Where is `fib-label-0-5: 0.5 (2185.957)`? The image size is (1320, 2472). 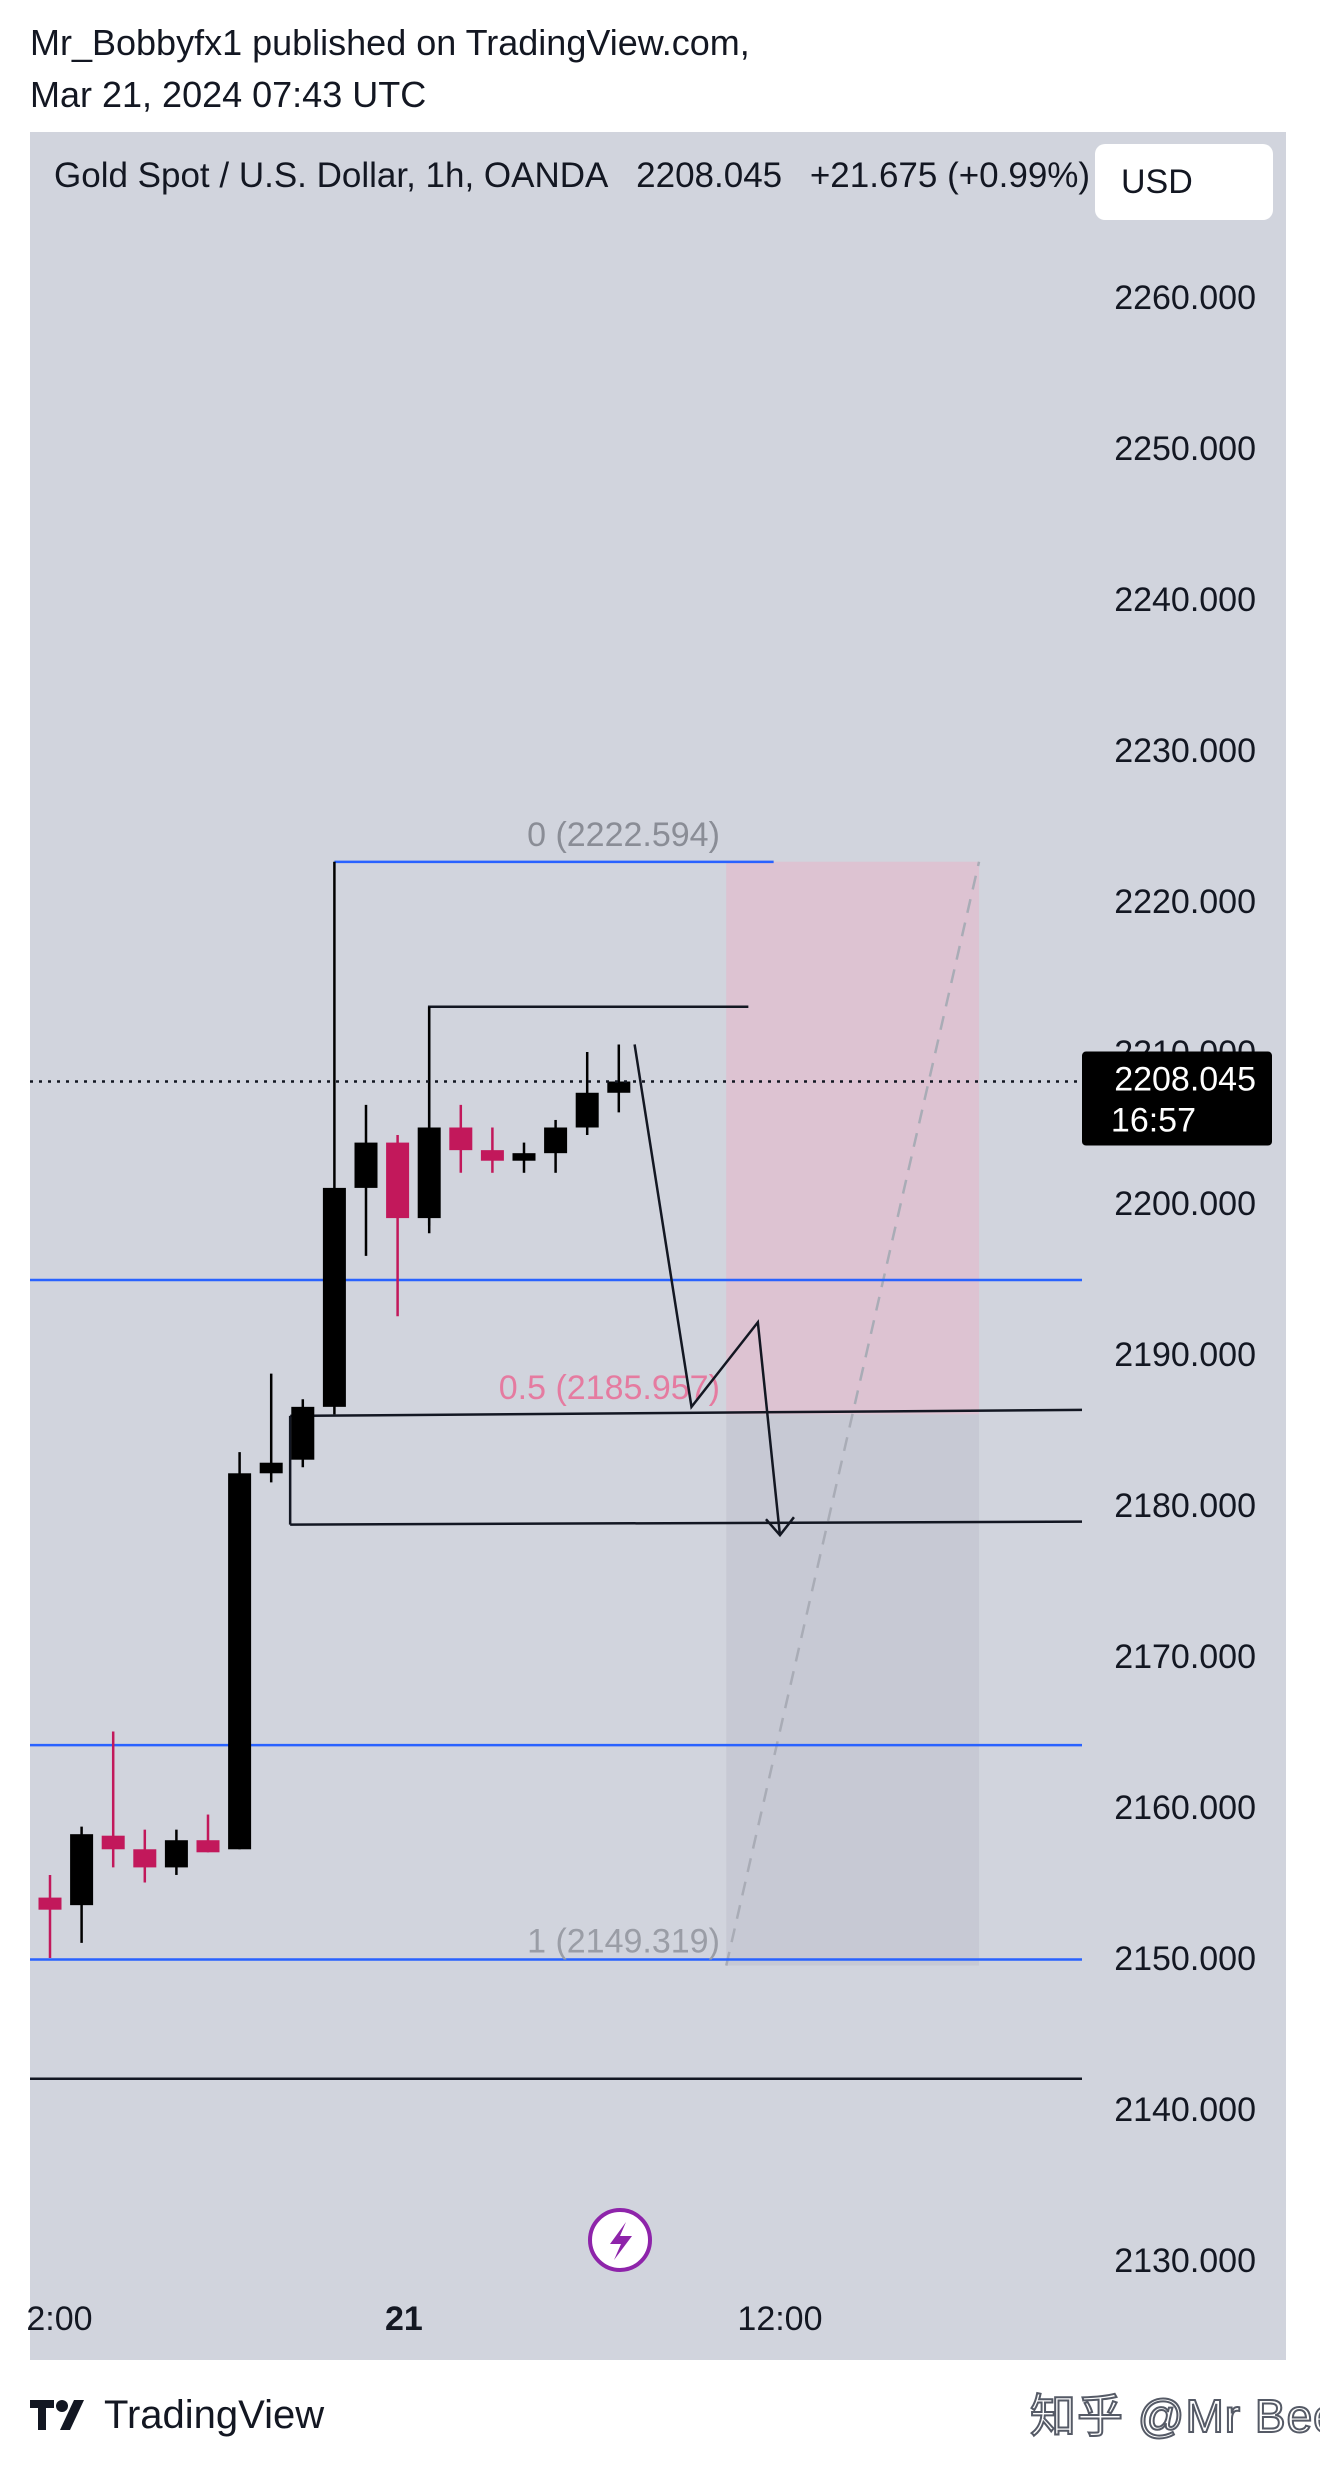 fib-label-0-5: 0.5 (2185.957) is located at coordinates (609, 1388).